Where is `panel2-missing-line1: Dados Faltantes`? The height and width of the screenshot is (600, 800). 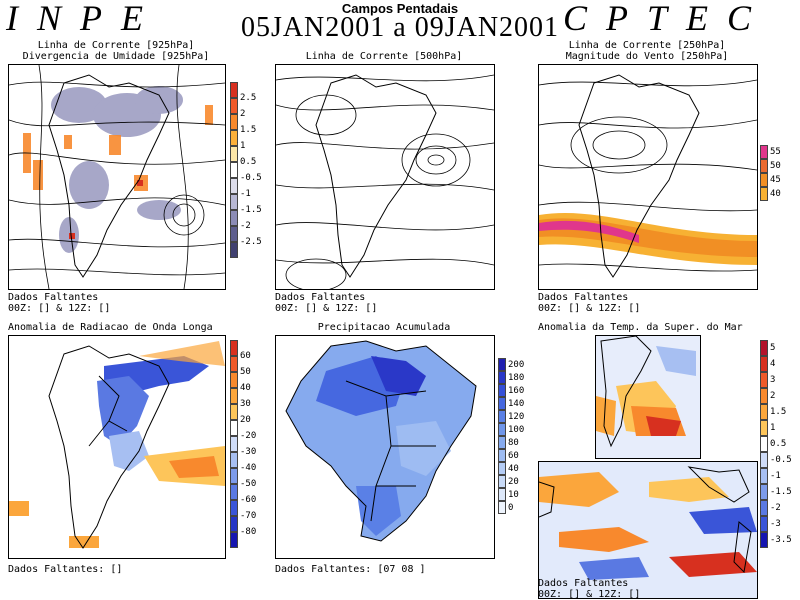
panel2-missing-line1: Dados Faltantes is located at coordinates (320, 297).